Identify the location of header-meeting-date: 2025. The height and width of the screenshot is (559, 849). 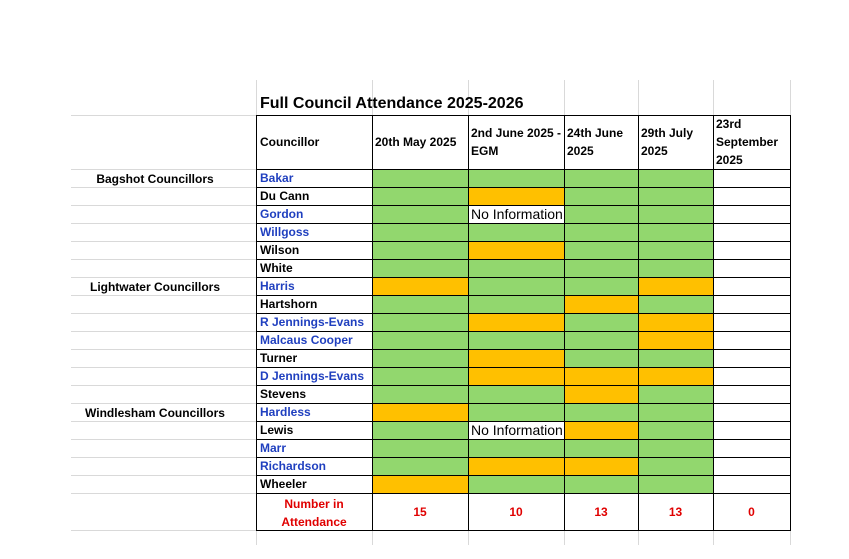
(580, 151).